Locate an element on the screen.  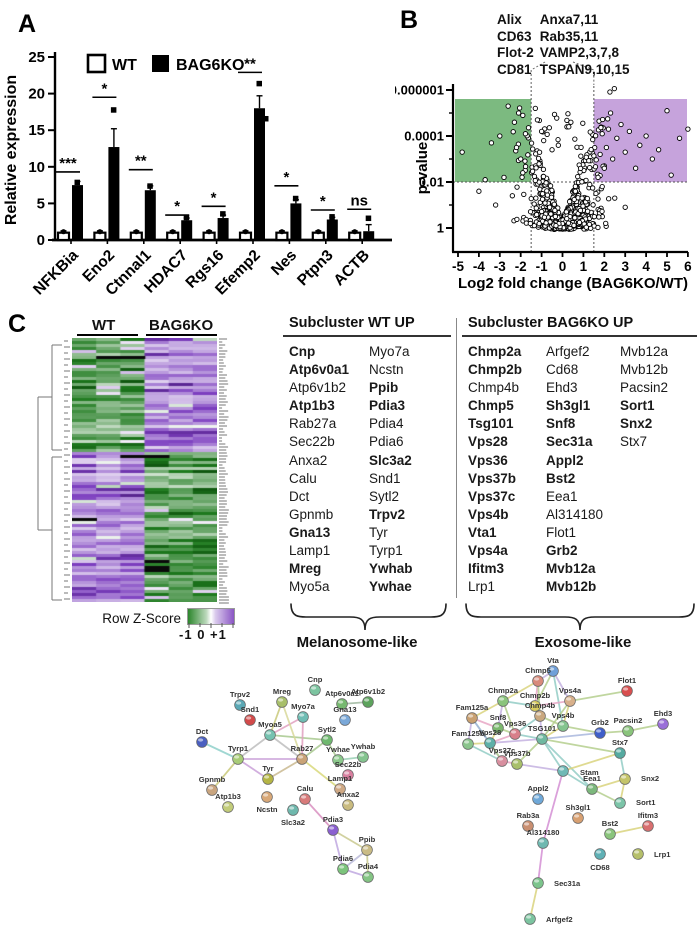
legend-wt-swatch is located at coordinates (96, 63).